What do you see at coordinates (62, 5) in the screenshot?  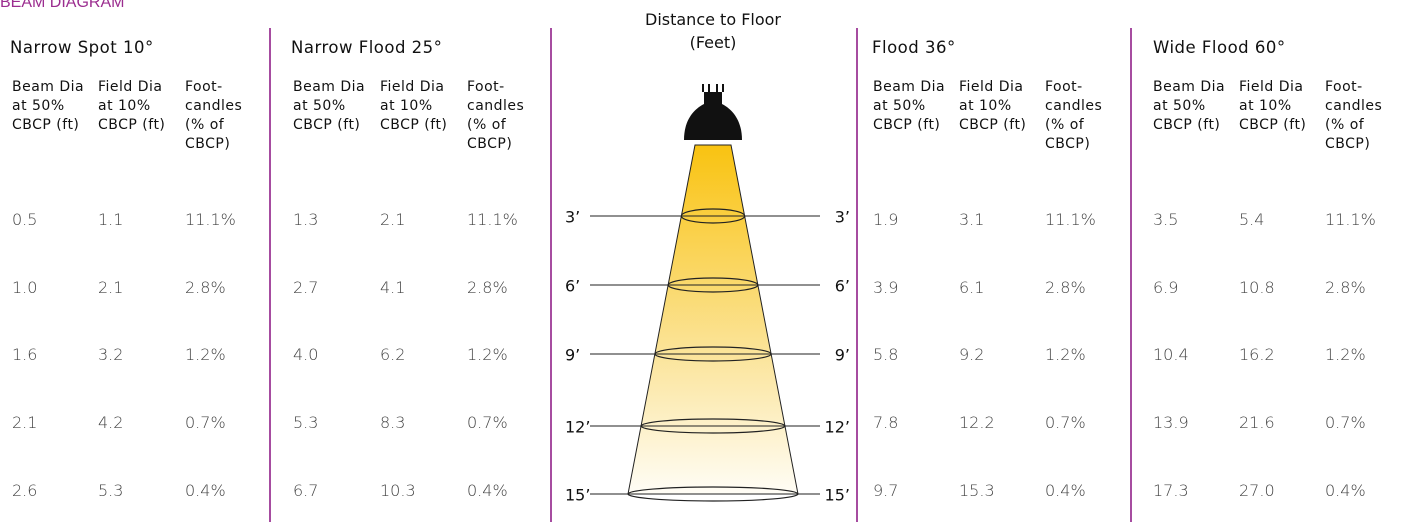 I see `page-title: BEAM DIAGRAM` at bounding box center [62, 5].